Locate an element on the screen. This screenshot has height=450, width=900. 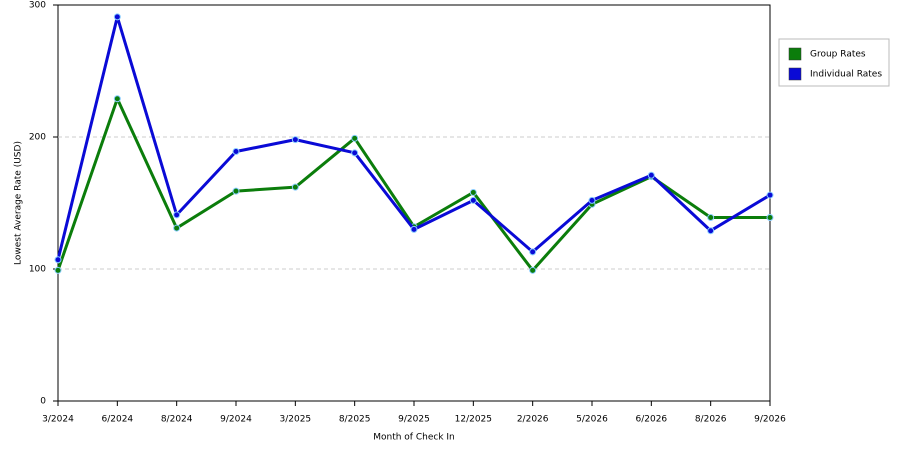
legend-label: Group Rates is located at coordinates (838, 55).